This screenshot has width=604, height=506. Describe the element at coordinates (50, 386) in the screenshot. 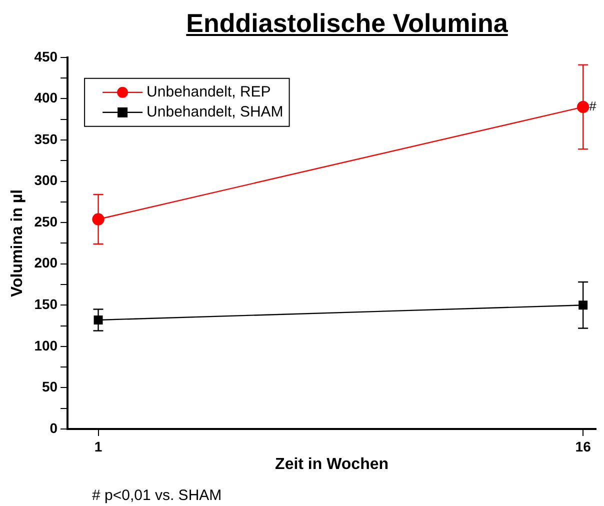

I see `y-tick-label: 50` at that location.